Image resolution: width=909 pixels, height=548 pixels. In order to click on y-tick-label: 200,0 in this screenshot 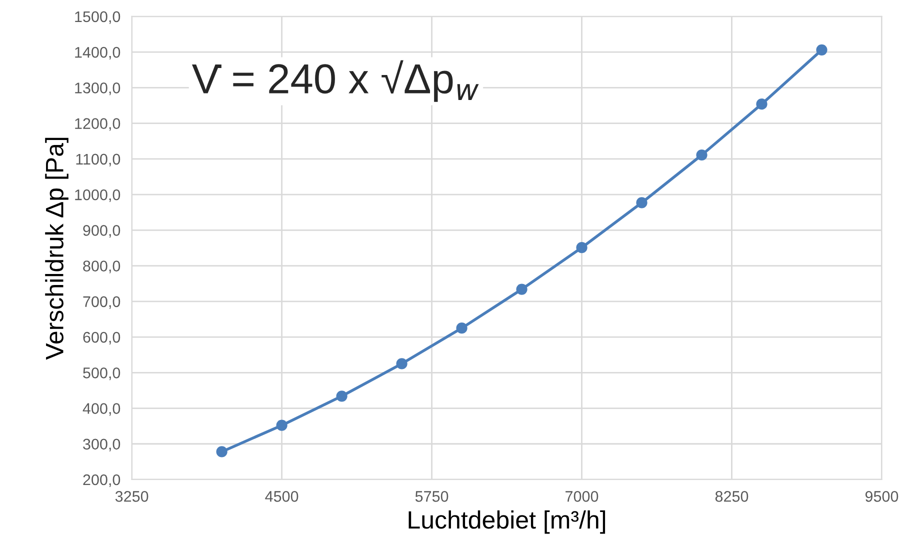, I will do `click(101, 480)`.